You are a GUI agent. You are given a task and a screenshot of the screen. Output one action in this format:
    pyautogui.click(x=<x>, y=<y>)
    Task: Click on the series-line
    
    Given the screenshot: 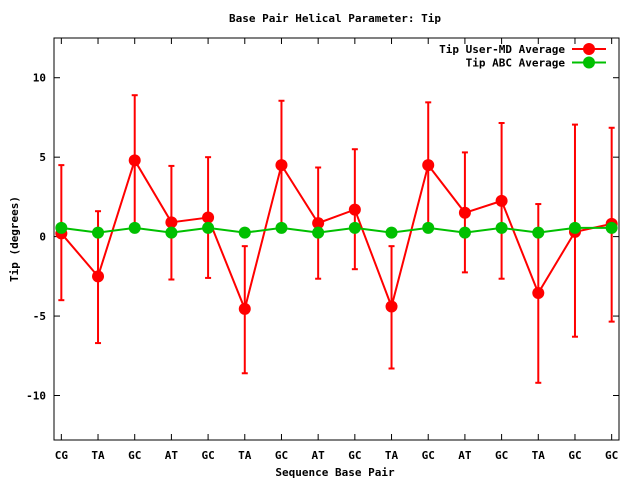 What is the action you would take?
    pyautogui.click(x=336, y=230)
    